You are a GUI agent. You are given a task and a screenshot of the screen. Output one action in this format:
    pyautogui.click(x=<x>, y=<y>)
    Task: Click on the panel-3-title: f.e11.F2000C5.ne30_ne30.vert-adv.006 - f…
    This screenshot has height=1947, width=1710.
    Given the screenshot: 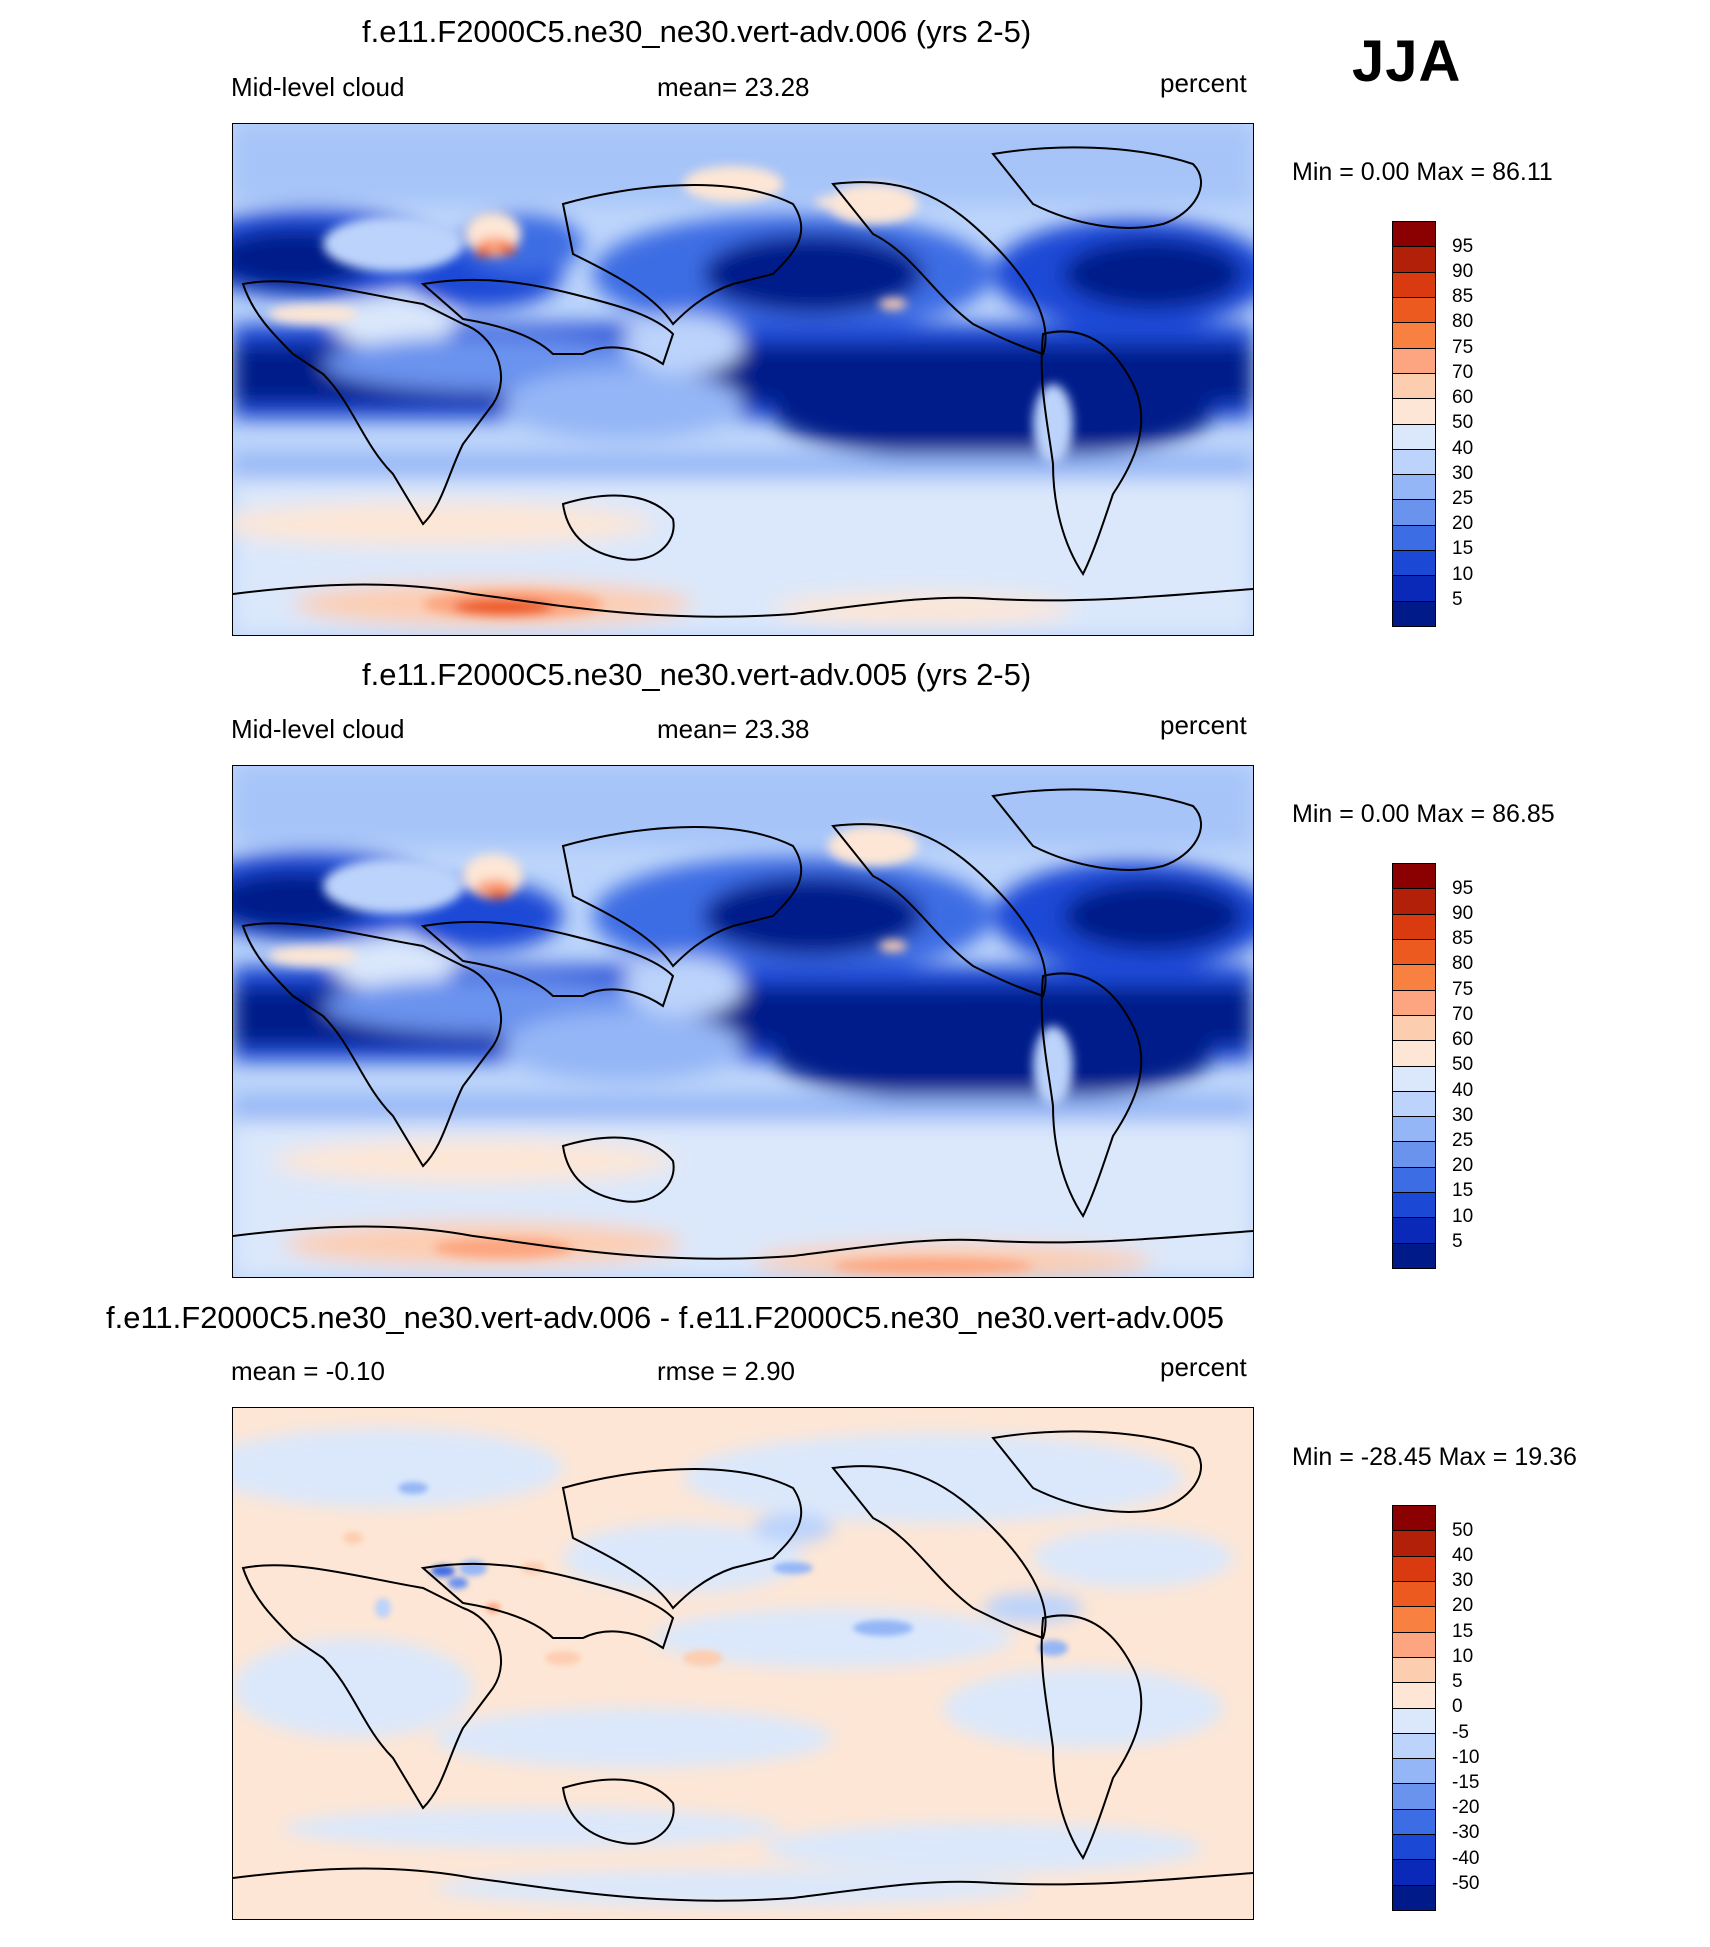 What is the action you would take?
    pyautogui.click(x=665, y=1317)
    